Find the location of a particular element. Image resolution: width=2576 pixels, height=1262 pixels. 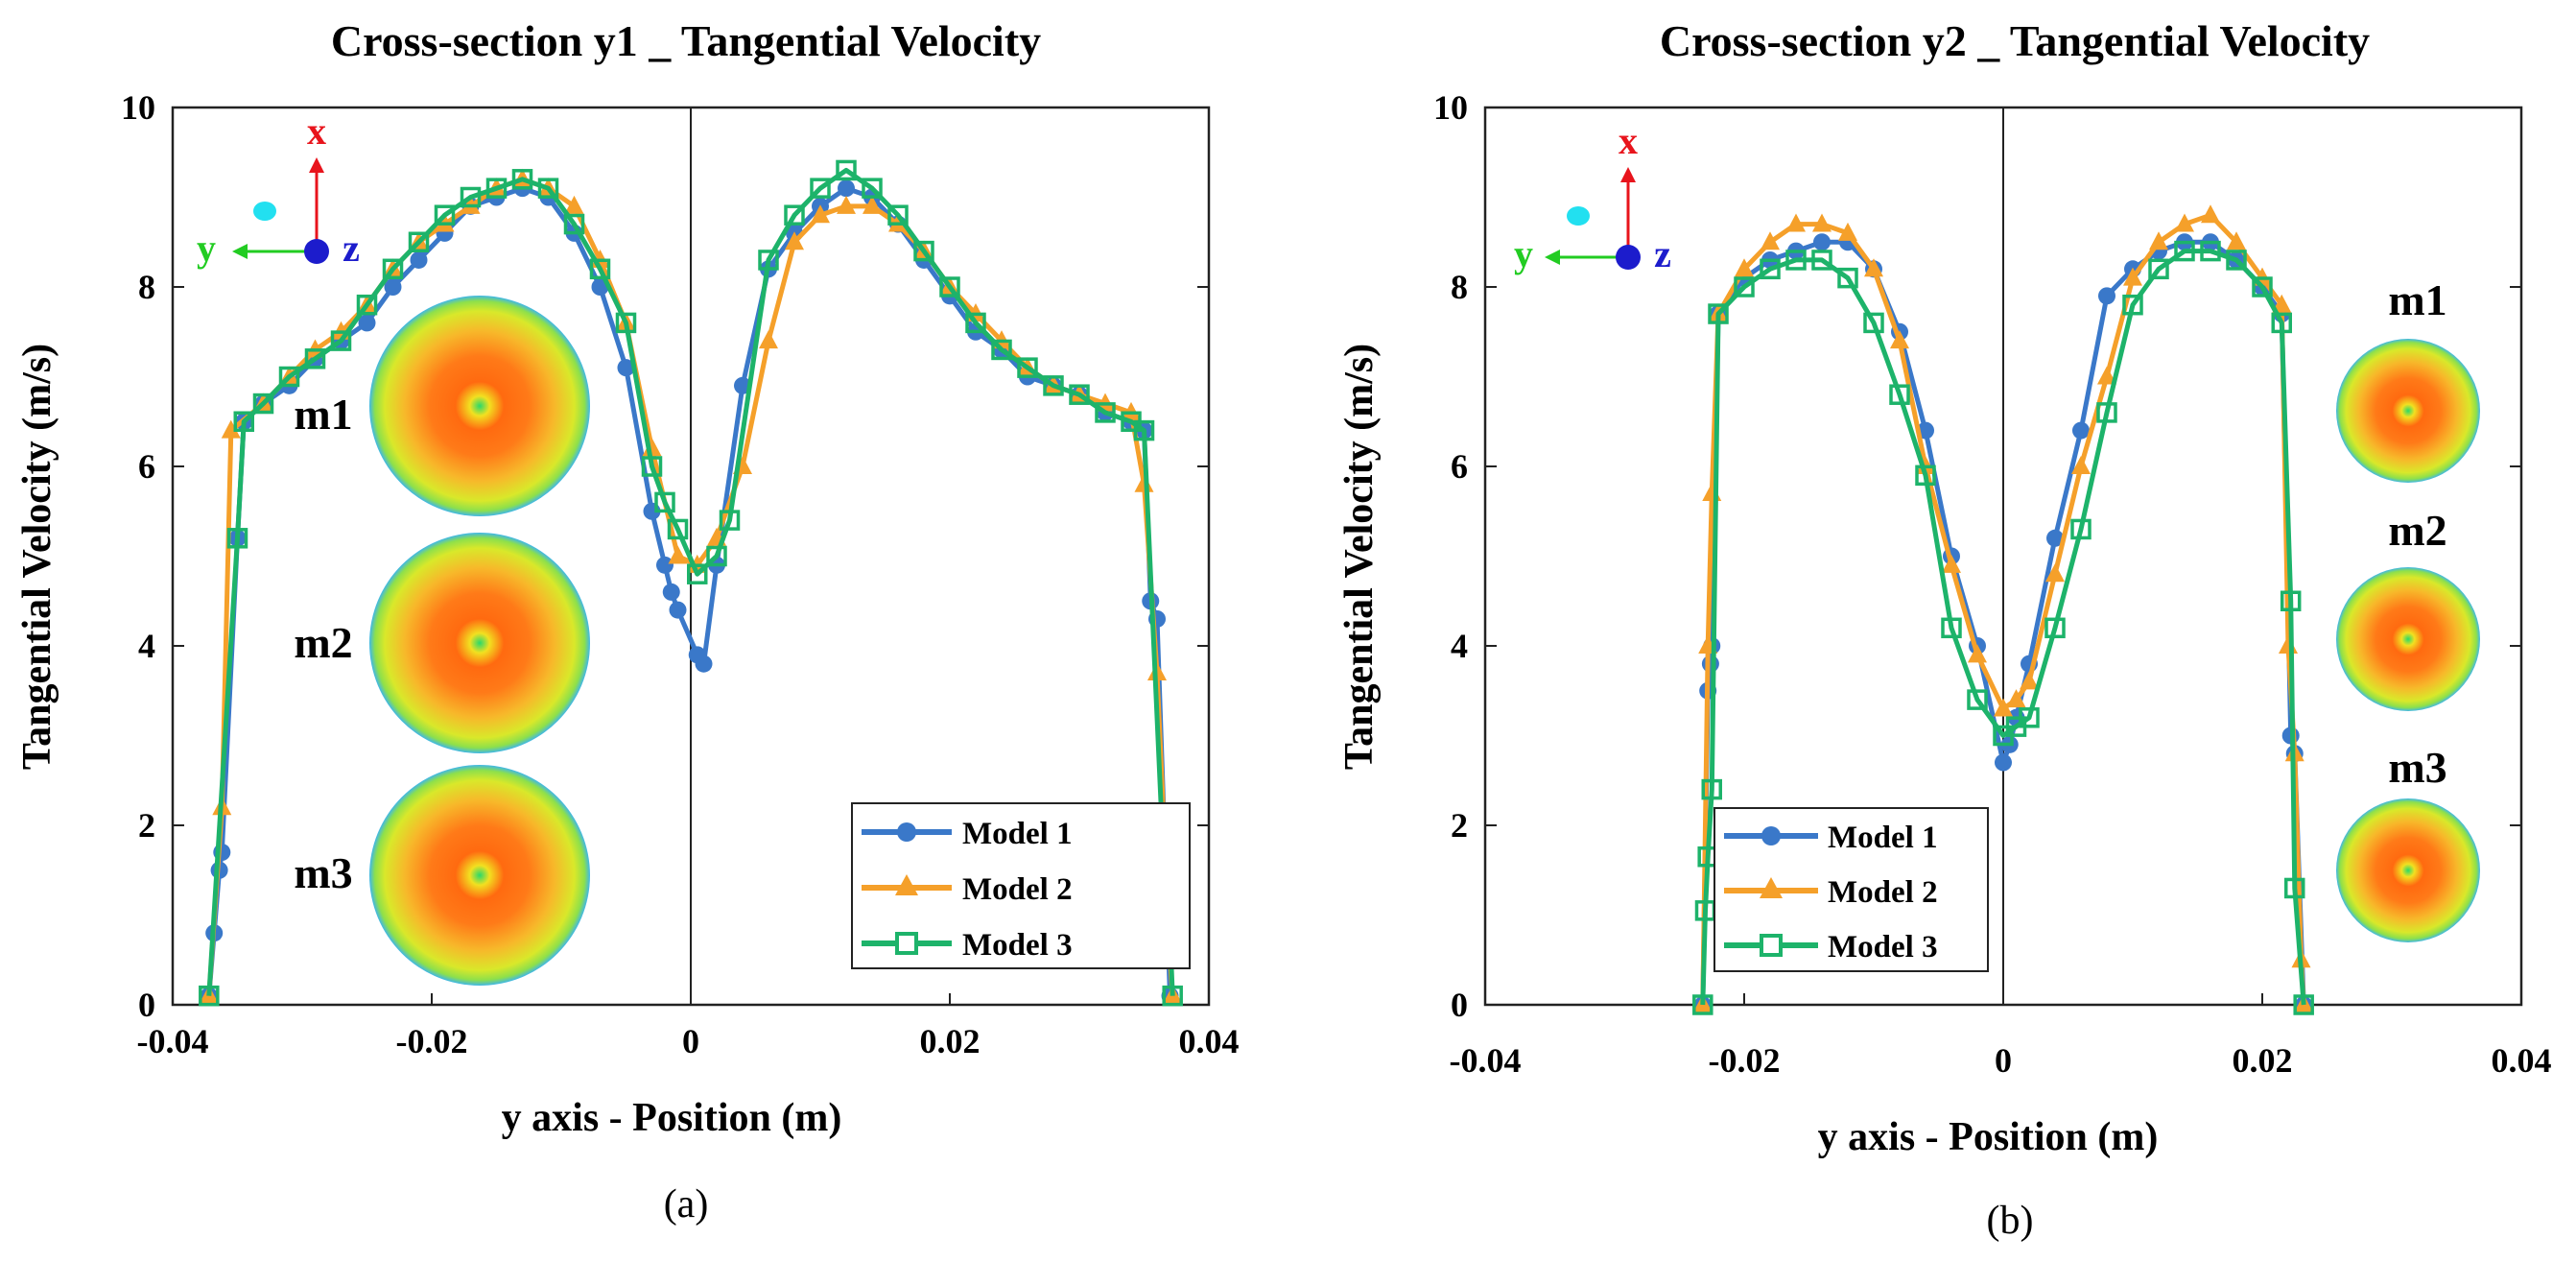

y-axis-label: Tangential Velocity (m/s) is located at coordinates (1360, 557).